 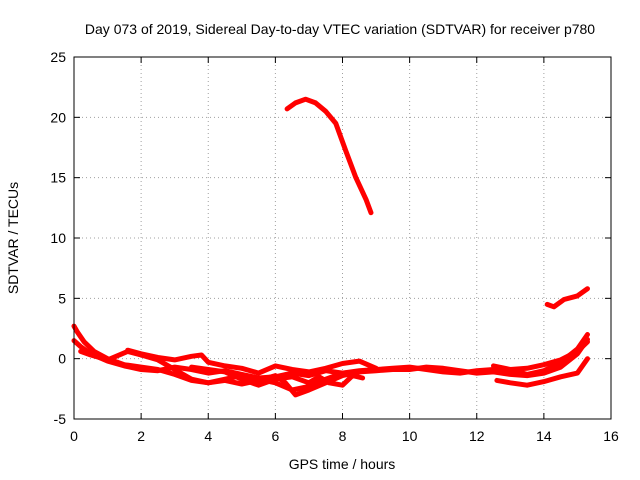 What do you see at coordinates (542, 372) in the screenshot?
I see `series-line-track-f` at bounding box center [542, 372].